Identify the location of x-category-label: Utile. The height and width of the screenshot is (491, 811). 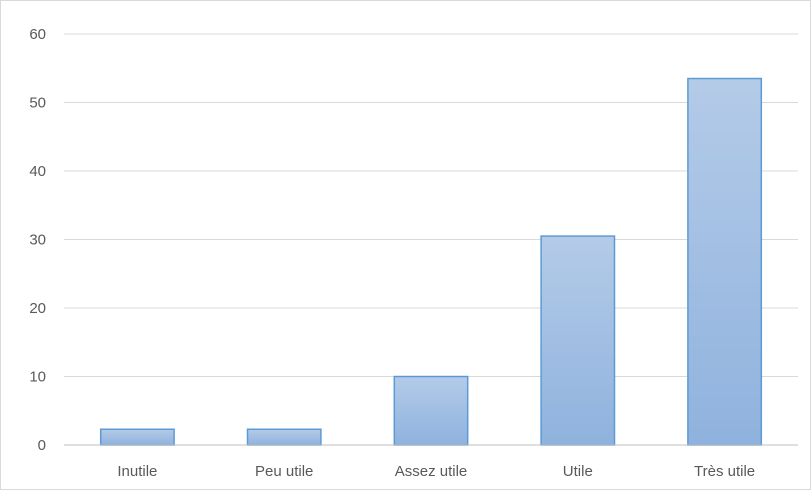
(578, 471).